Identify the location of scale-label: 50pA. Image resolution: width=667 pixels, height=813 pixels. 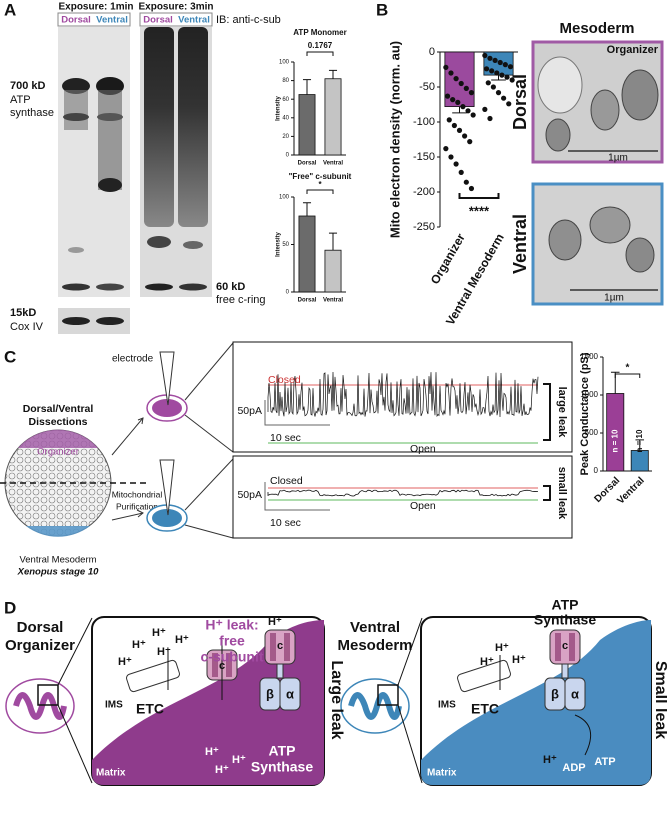
(249, 495).